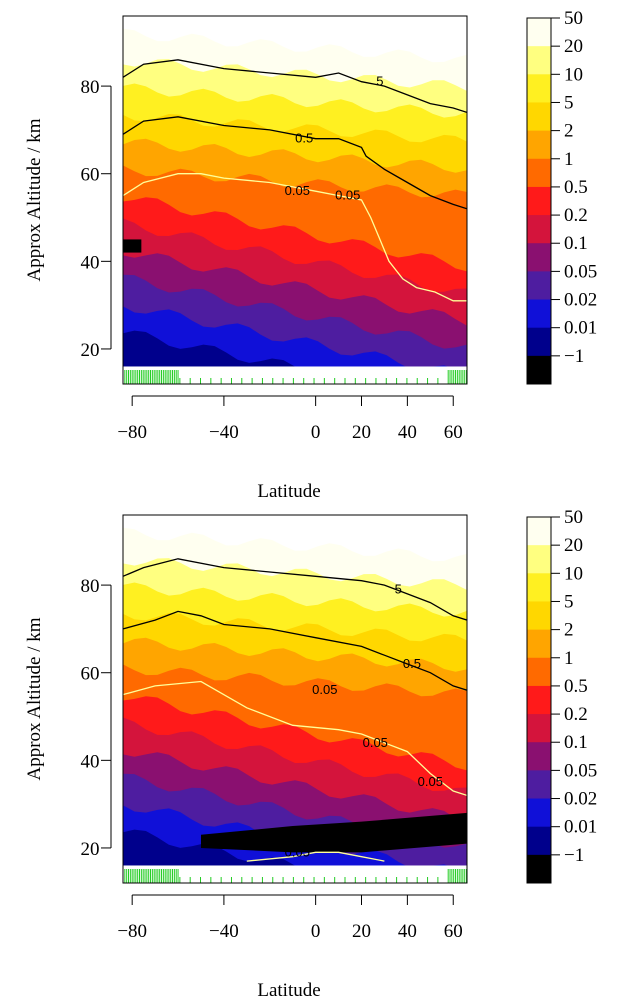 The width and height of the screenshot is (618, 1003). I want to click on no-data-strip, so click(295, 375).